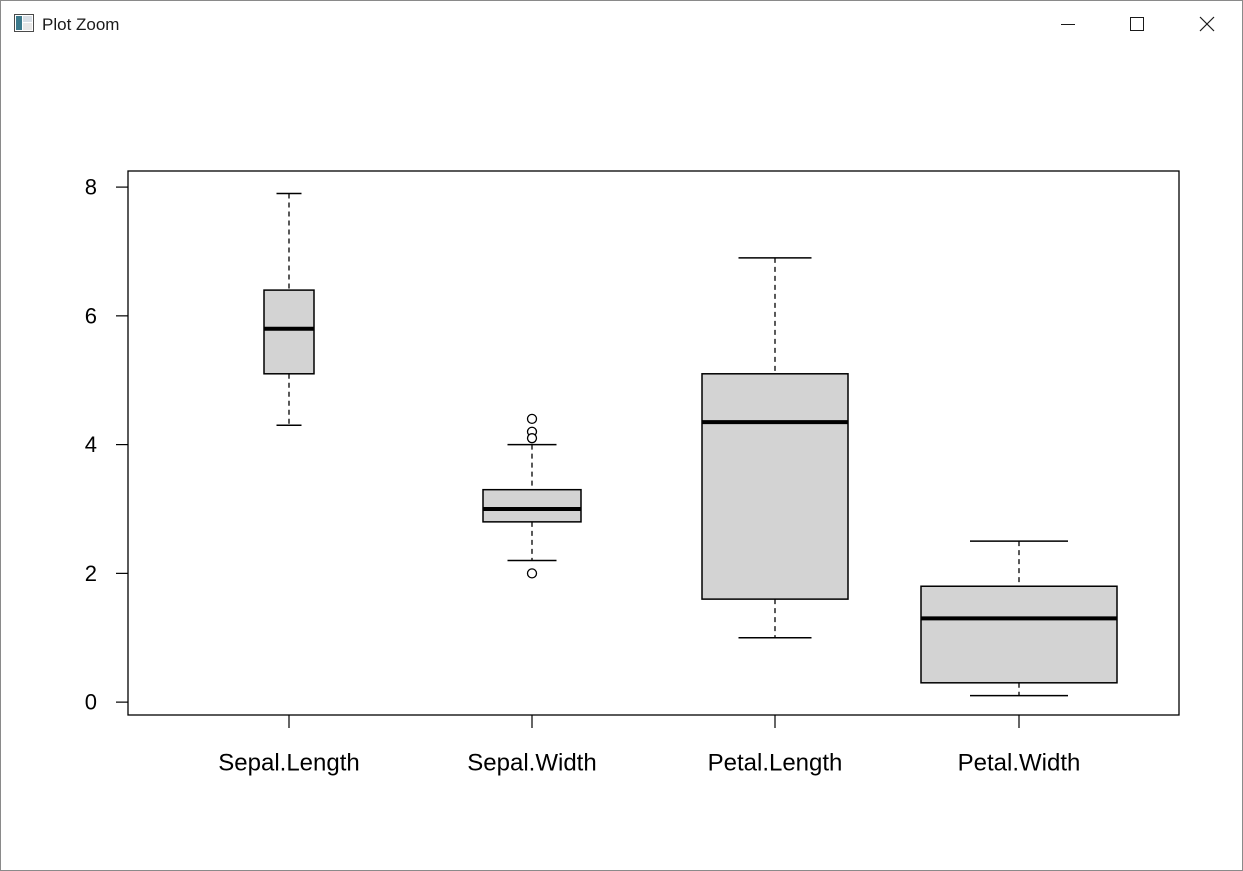  What do you see at coordinates (91, 187) in the screenshot?
I see `y-tick-label: 8` at bounding box center [91, 187].